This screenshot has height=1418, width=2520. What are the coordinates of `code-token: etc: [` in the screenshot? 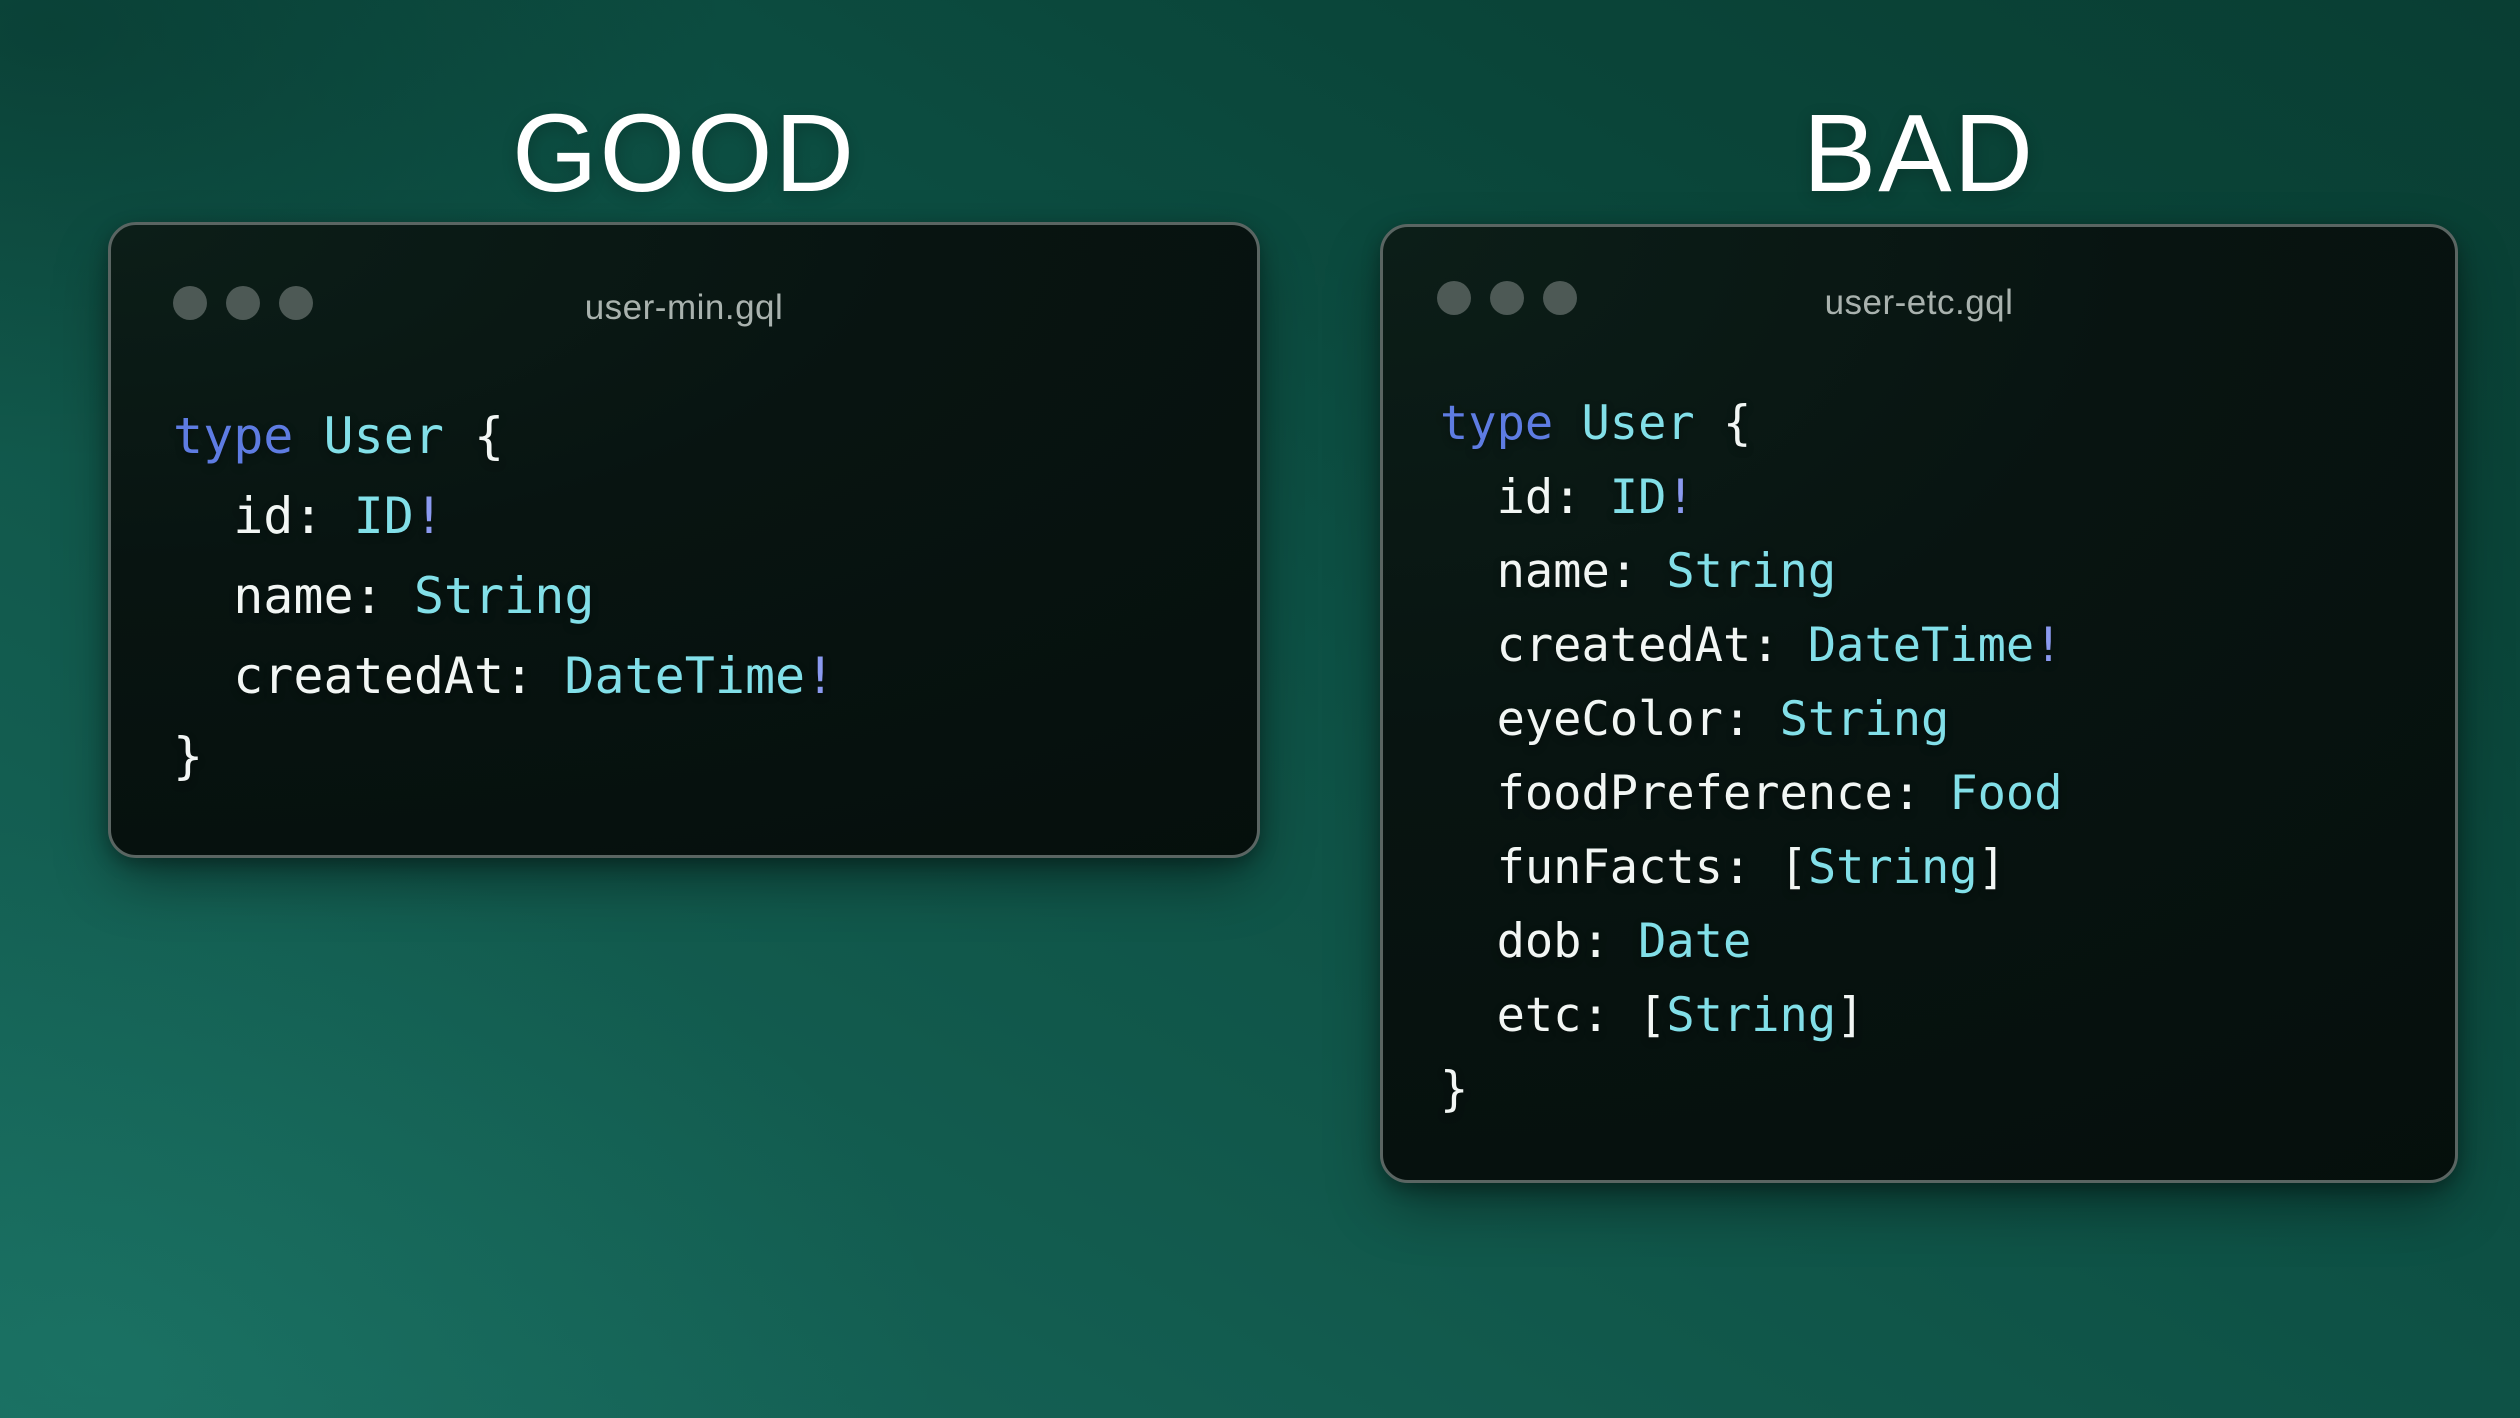 It's located at (1553, 1015).